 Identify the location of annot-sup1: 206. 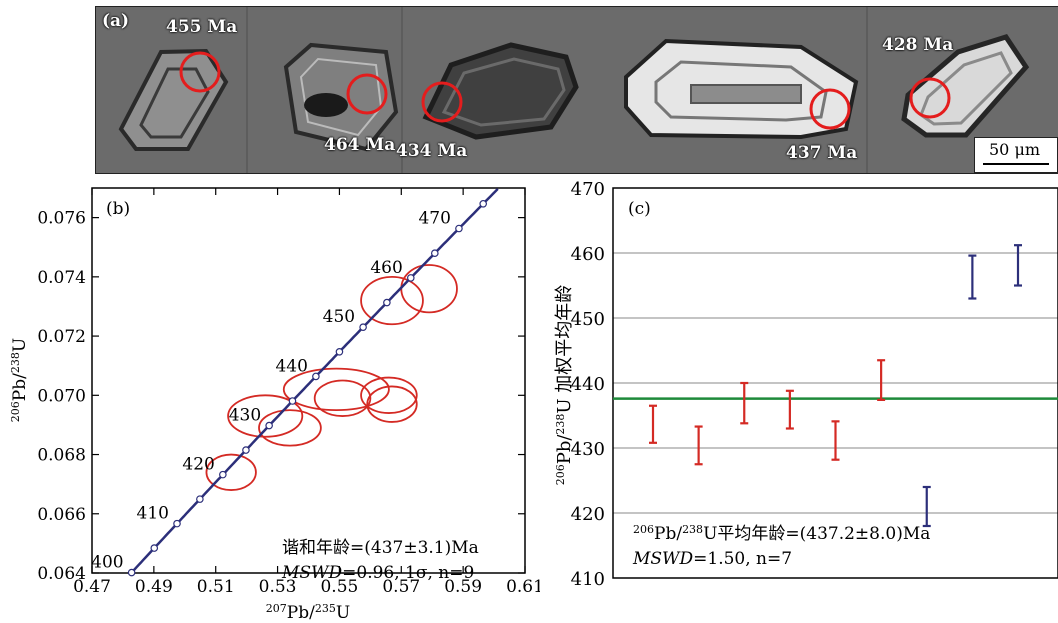
(643, 529).